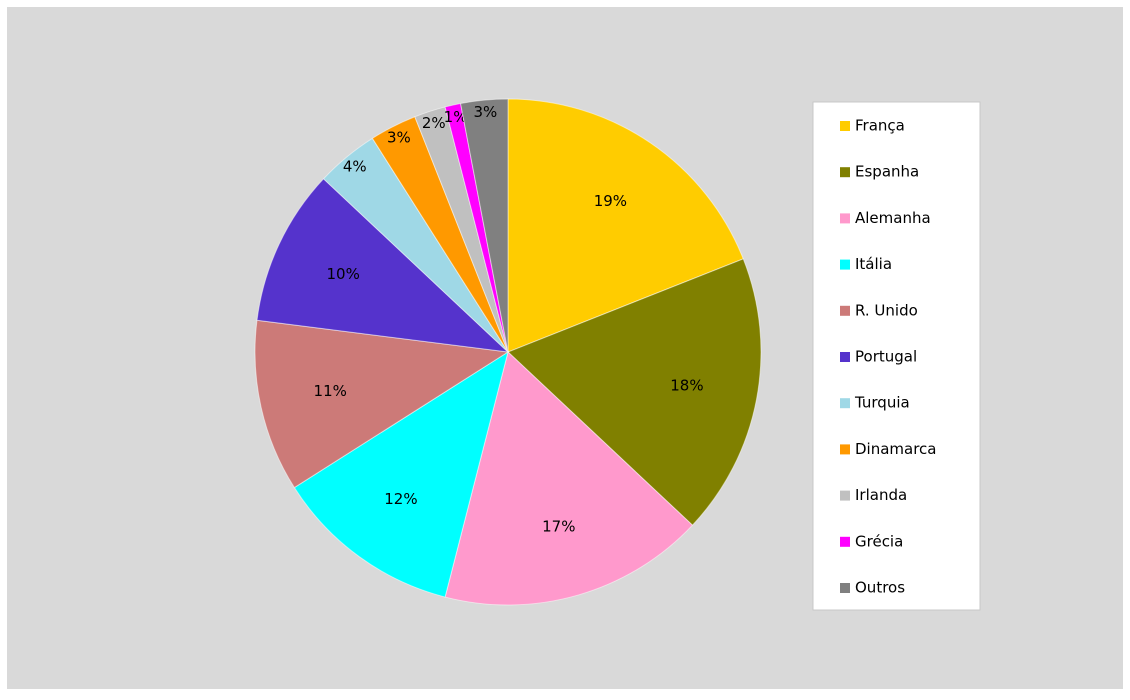 The height and width of the screenshot is (700, 1130). I want to click on legend-label: Outros, so click(880, 588).